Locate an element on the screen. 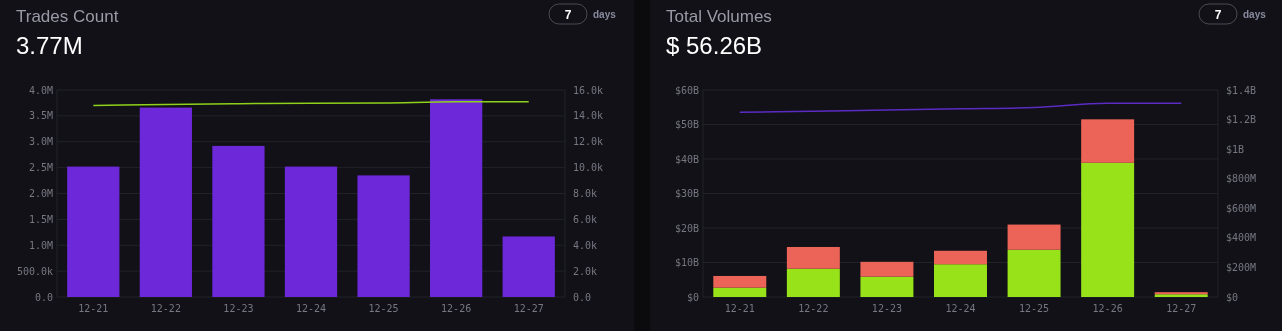 Image resolution: width=1282 pixels, height=331 pixels. y2-tick-label: $1B is located at coordinates (1235, 149).